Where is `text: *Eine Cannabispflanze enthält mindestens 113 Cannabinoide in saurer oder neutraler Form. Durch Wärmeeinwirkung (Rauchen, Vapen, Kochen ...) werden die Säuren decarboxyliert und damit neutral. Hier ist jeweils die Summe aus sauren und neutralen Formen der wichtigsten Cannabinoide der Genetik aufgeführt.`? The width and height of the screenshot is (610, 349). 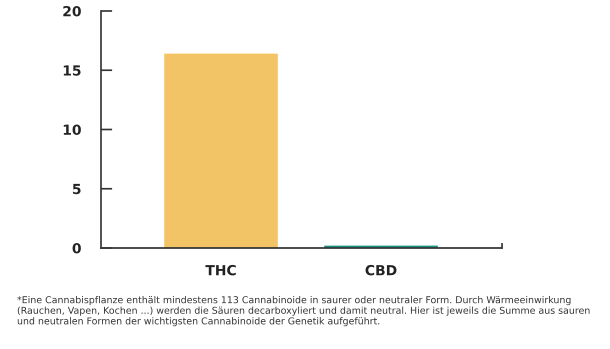 text: *Eine Cannabispflanze enthält mindestens 113 Cannabinoide in saurer oder neutraler Form. Durch Wärmeeinwirkung (Rauchen, Vapen, Kochen ...) werden die Säuren decarboxyliert und damit neutral. Hier ist jeweils die Summe aus sauren und neutralen Formen der wichtigsten Cannabinoide der Genetik aufgeführt. is located at coordinates (303, 311).